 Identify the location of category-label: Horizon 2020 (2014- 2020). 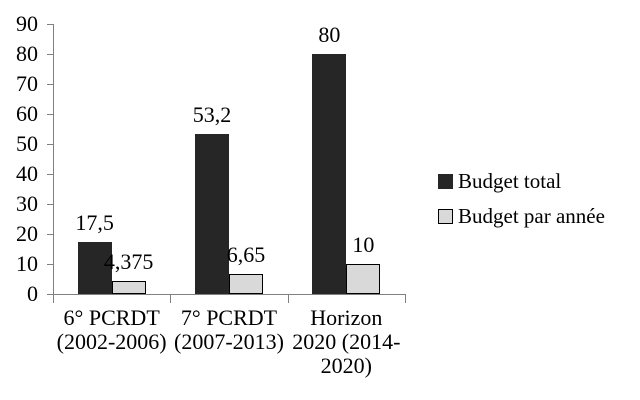
(346, 342).